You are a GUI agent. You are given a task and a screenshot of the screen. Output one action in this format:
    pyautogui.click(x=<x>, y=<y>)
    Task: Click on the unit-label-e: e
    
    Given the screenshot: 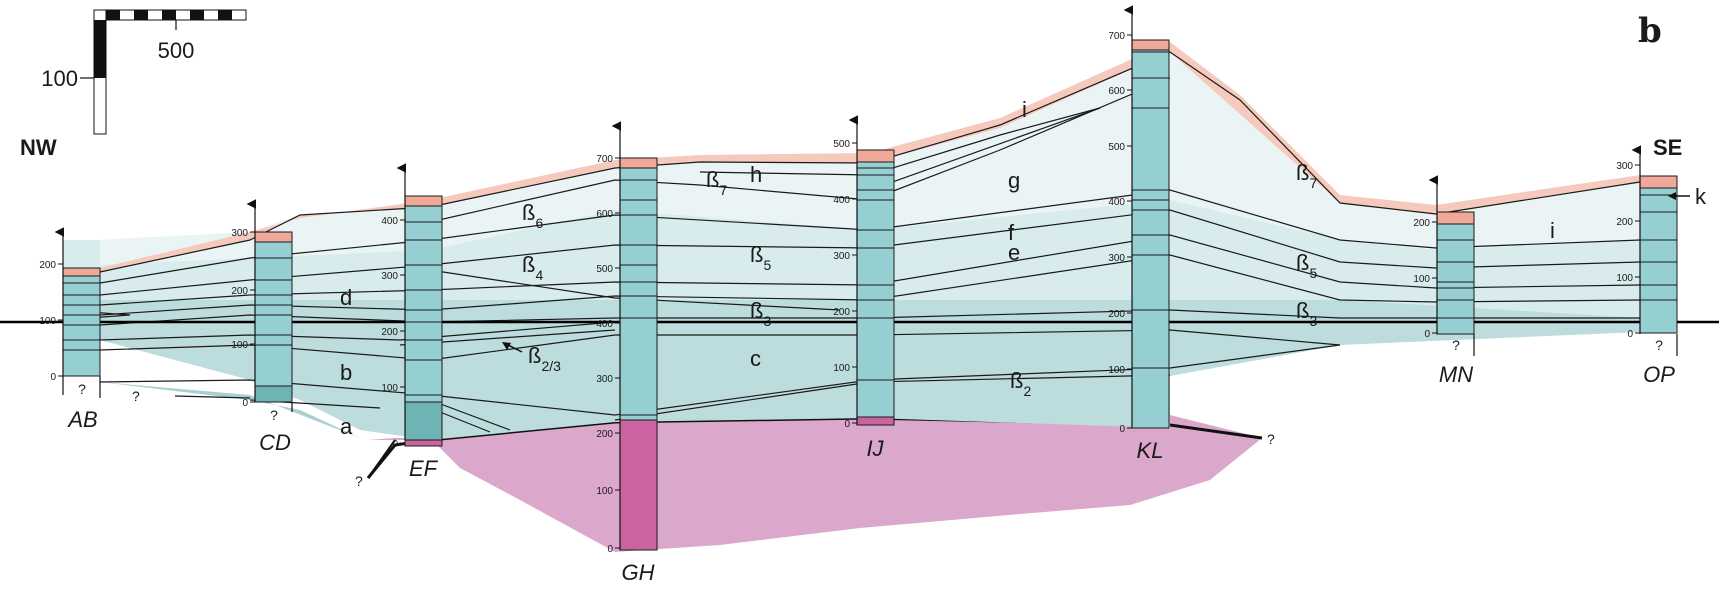 What is the action you would take?
    pyautogui.click(x=1014, y=252)
    